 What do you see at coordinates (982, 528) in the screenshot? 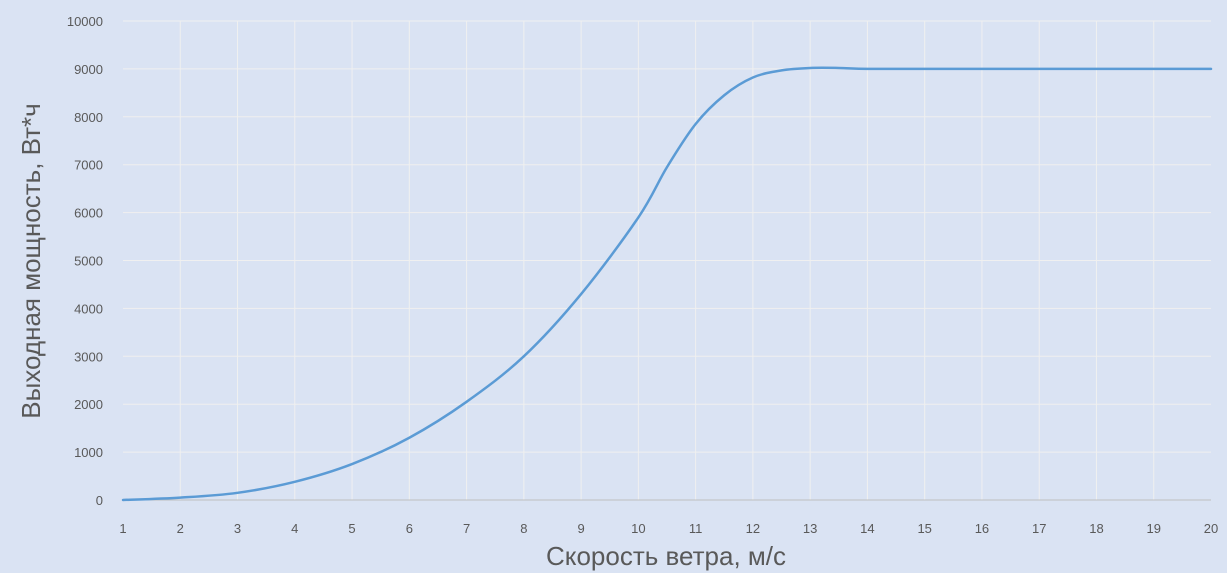
I see `x-tick-label: 16` at bounding box center [982, 528].